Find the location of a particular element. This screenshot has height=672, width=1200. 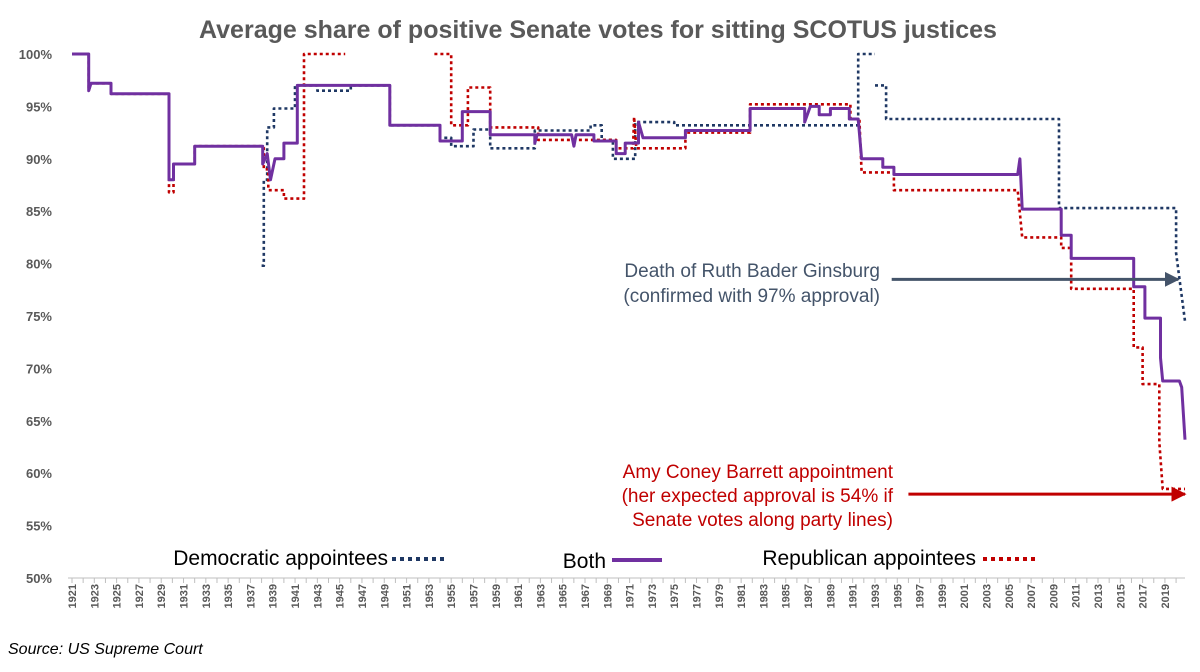

x-tick-label: 2017 is located at coordinates (1144, 596).